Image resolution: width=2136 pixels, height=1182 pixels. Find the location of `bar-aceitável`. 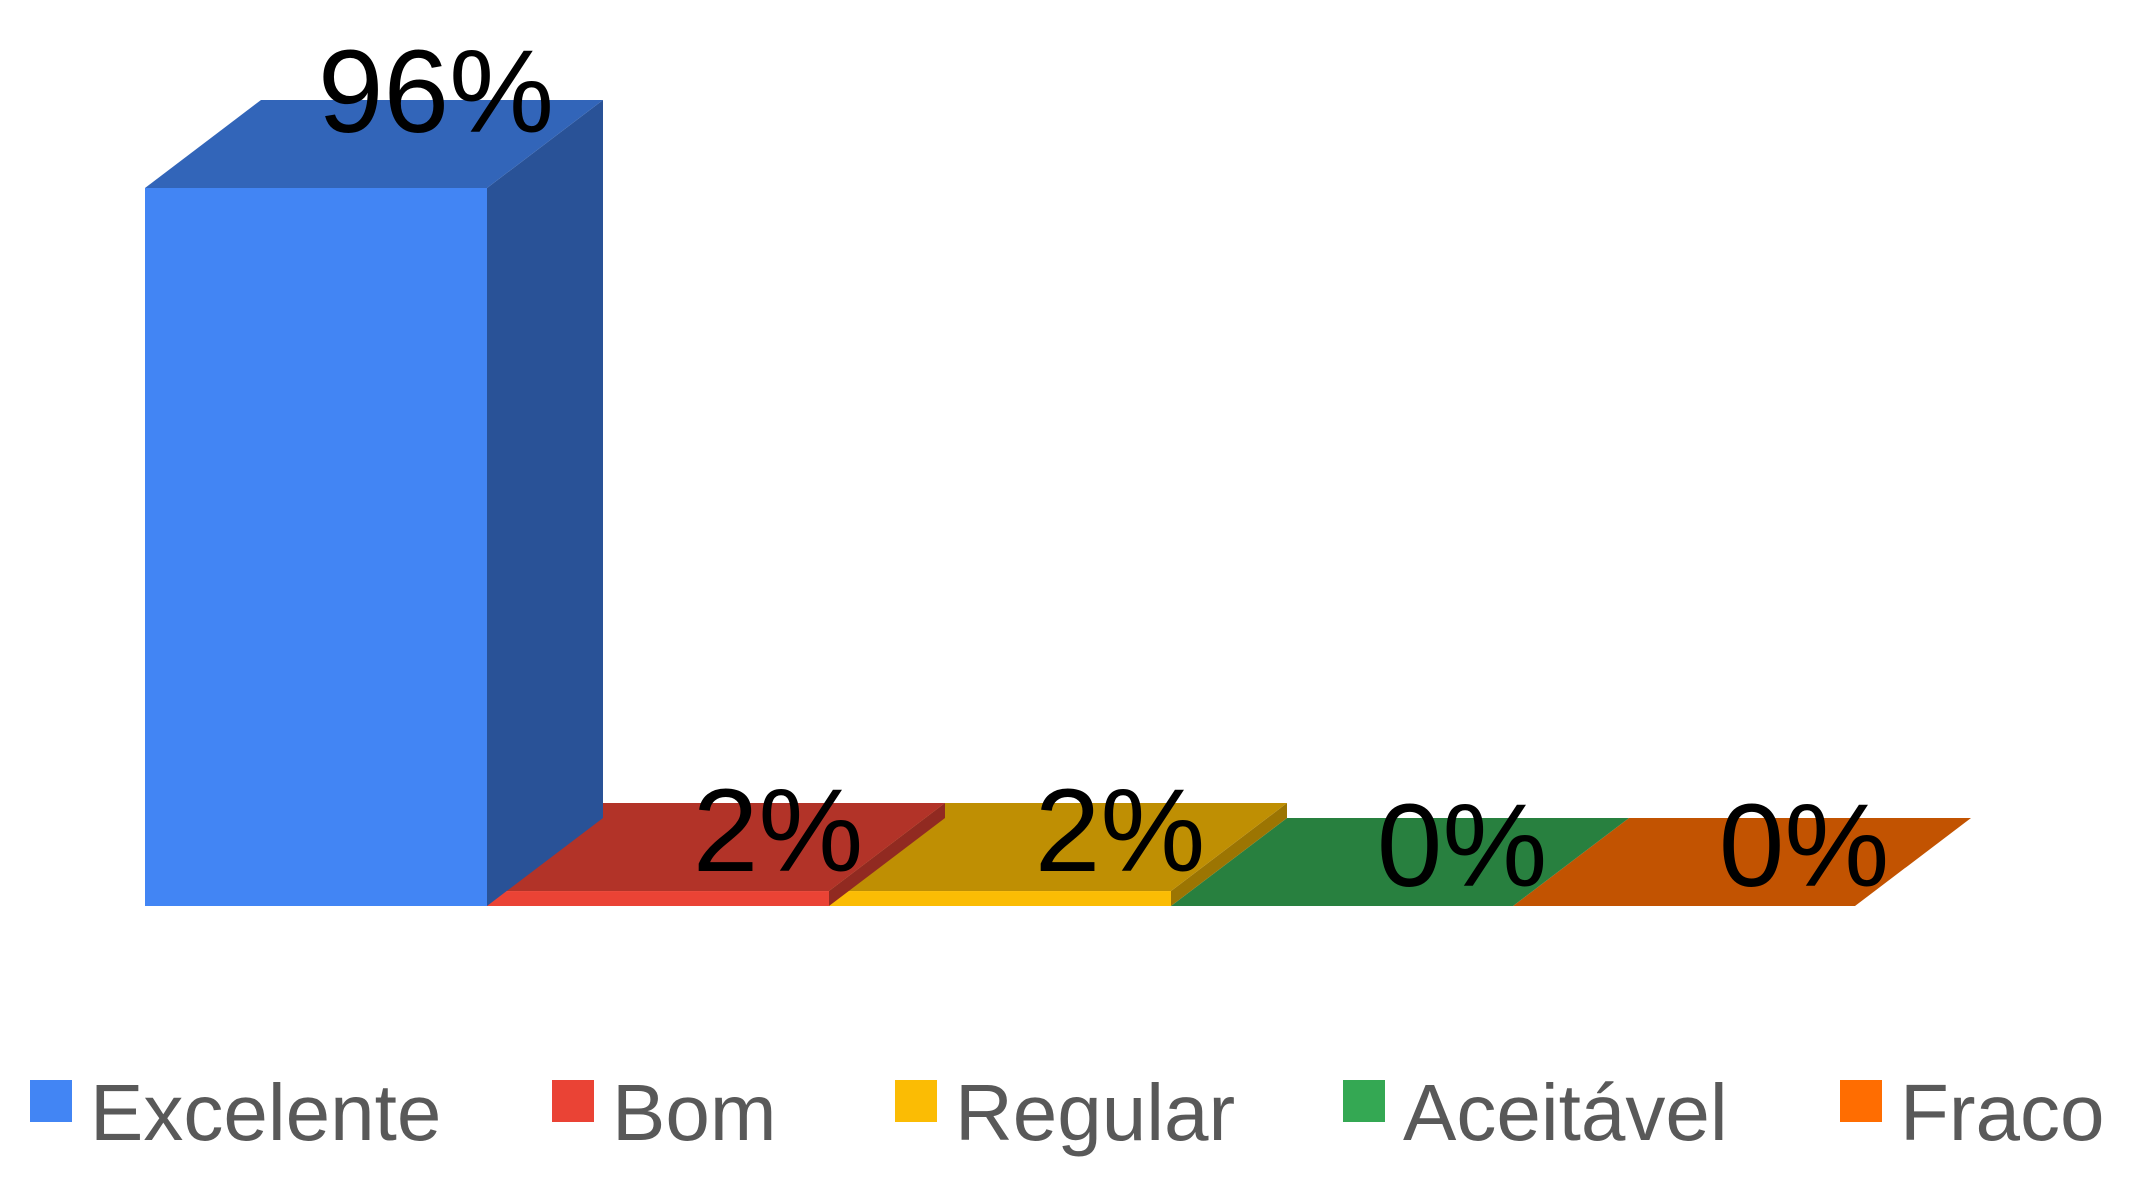

bar-aceitável is located at coordinates (1400, 862).